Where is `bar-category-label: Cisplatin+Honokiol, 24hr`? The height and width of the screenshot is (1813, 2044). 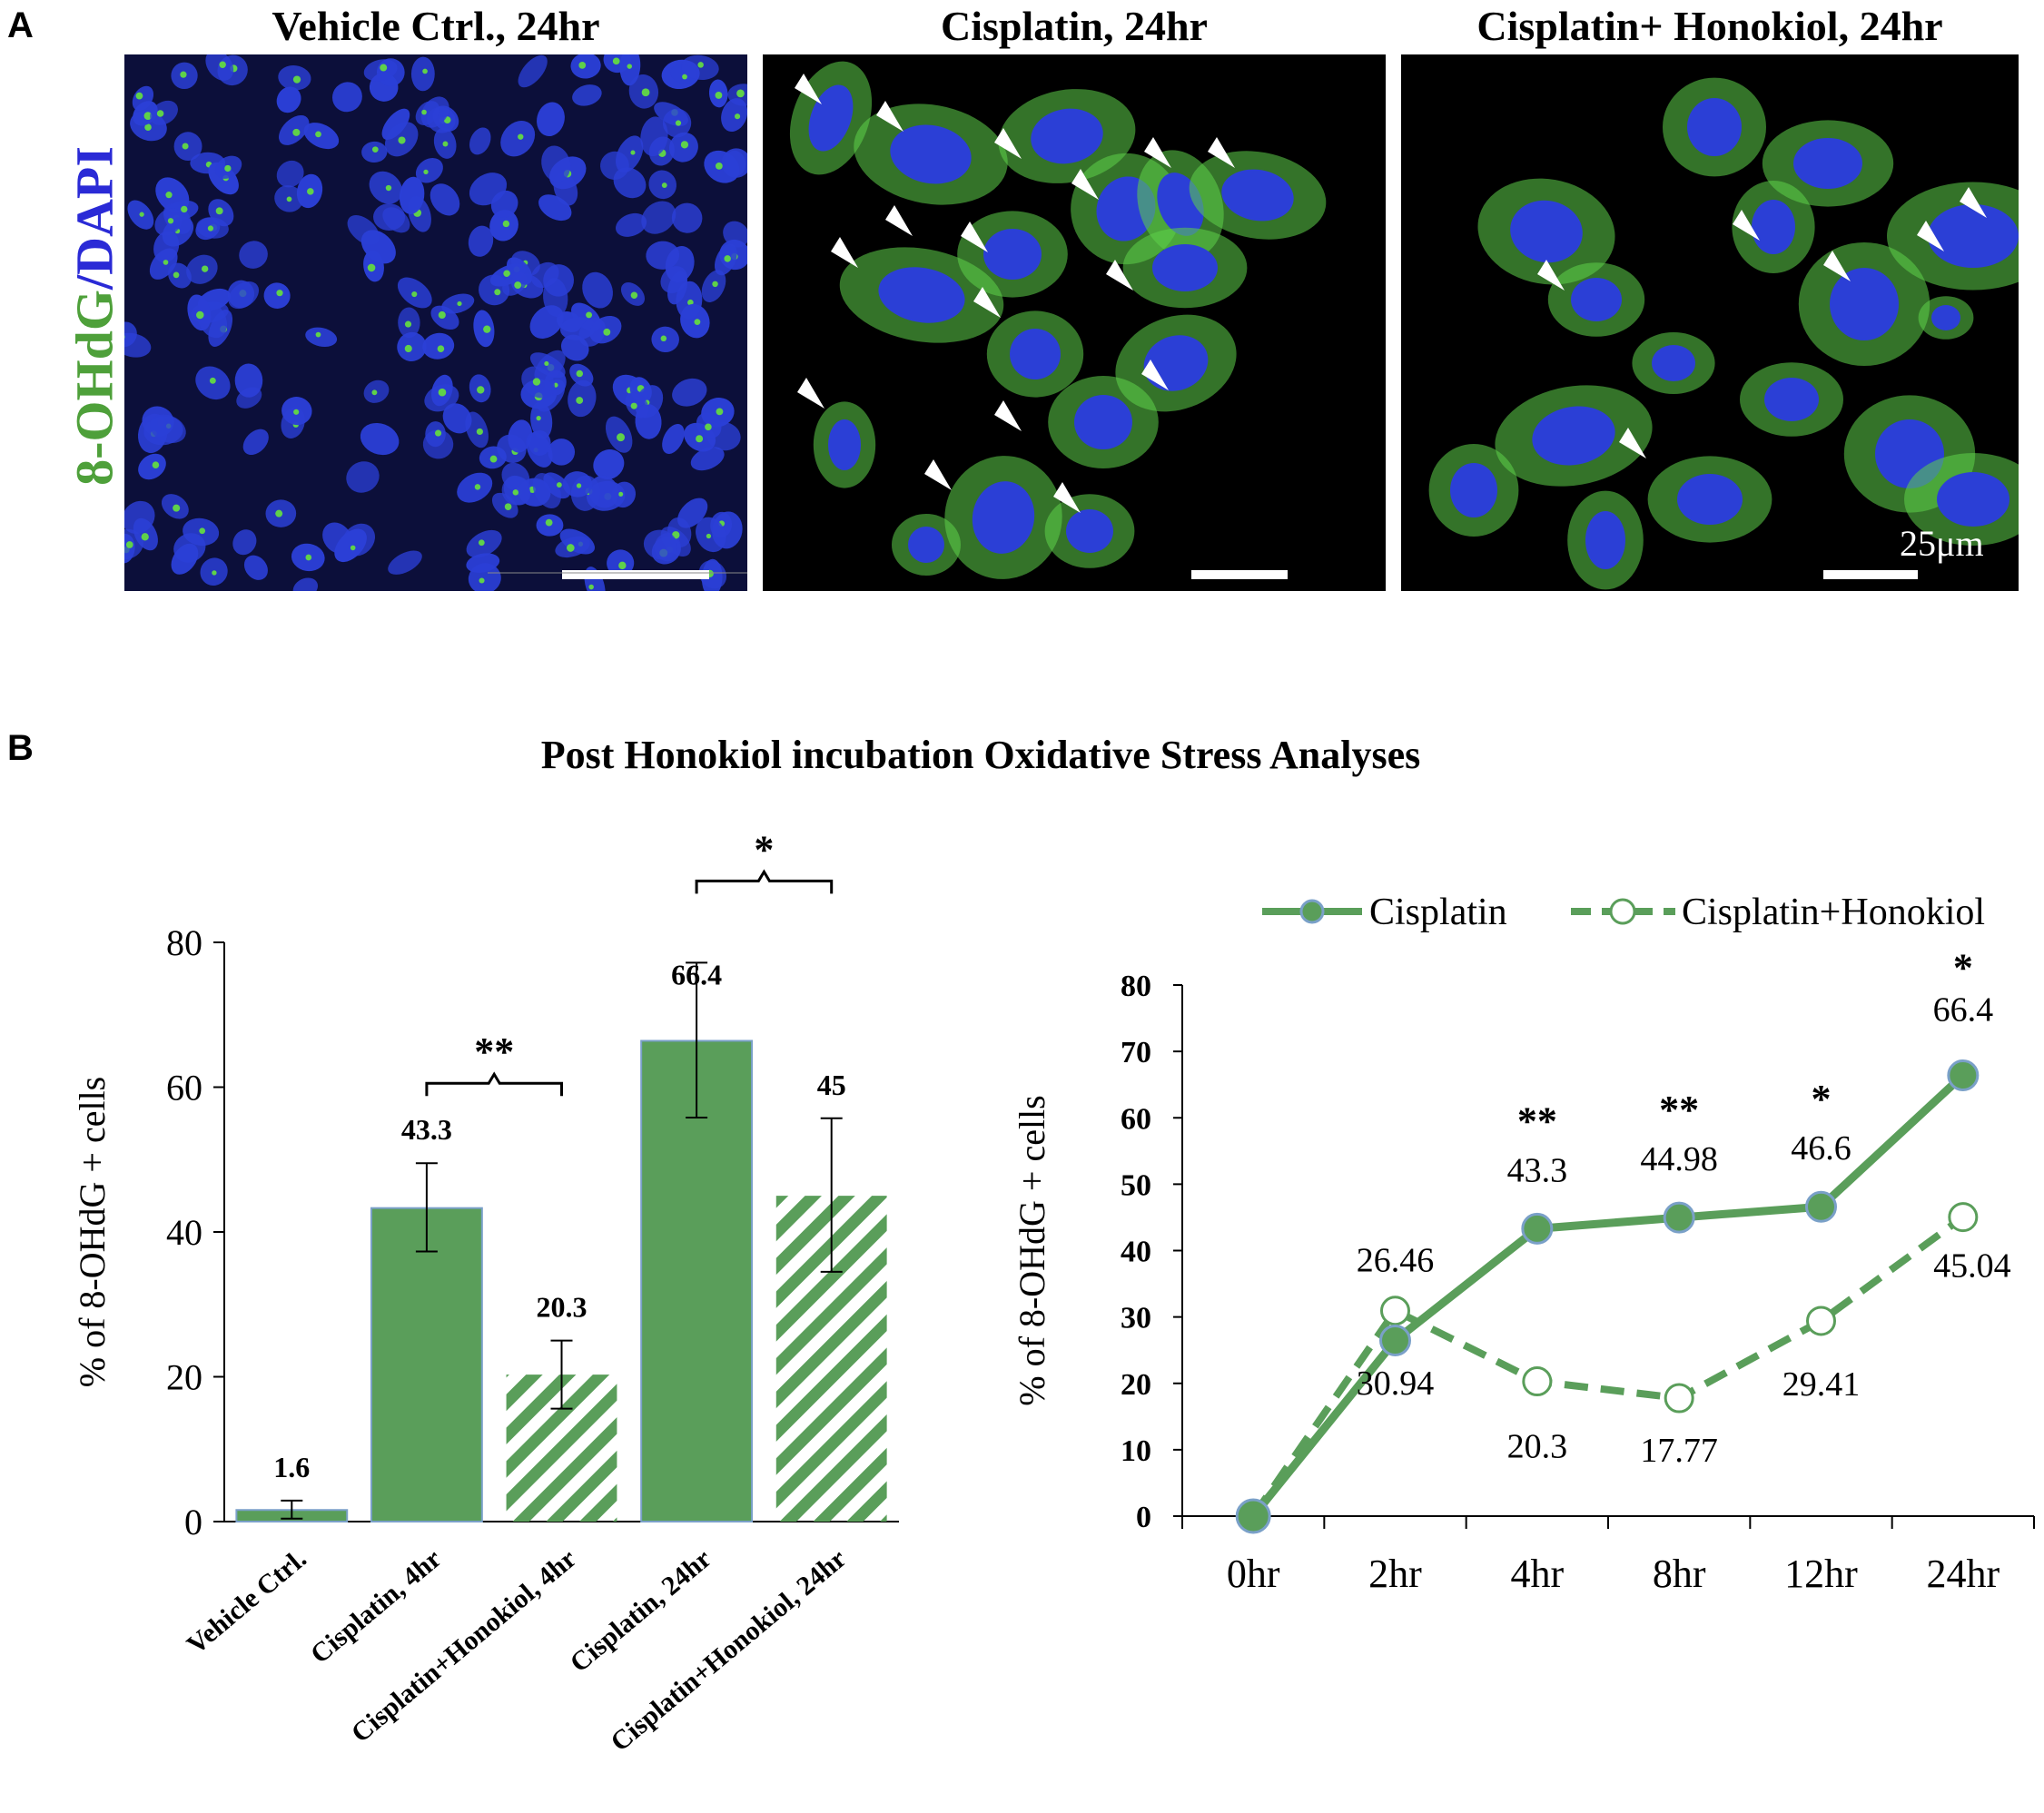 bar-category-label: Cisplatin+Honokiol, 24hr is located at coordinates (728, 1651).